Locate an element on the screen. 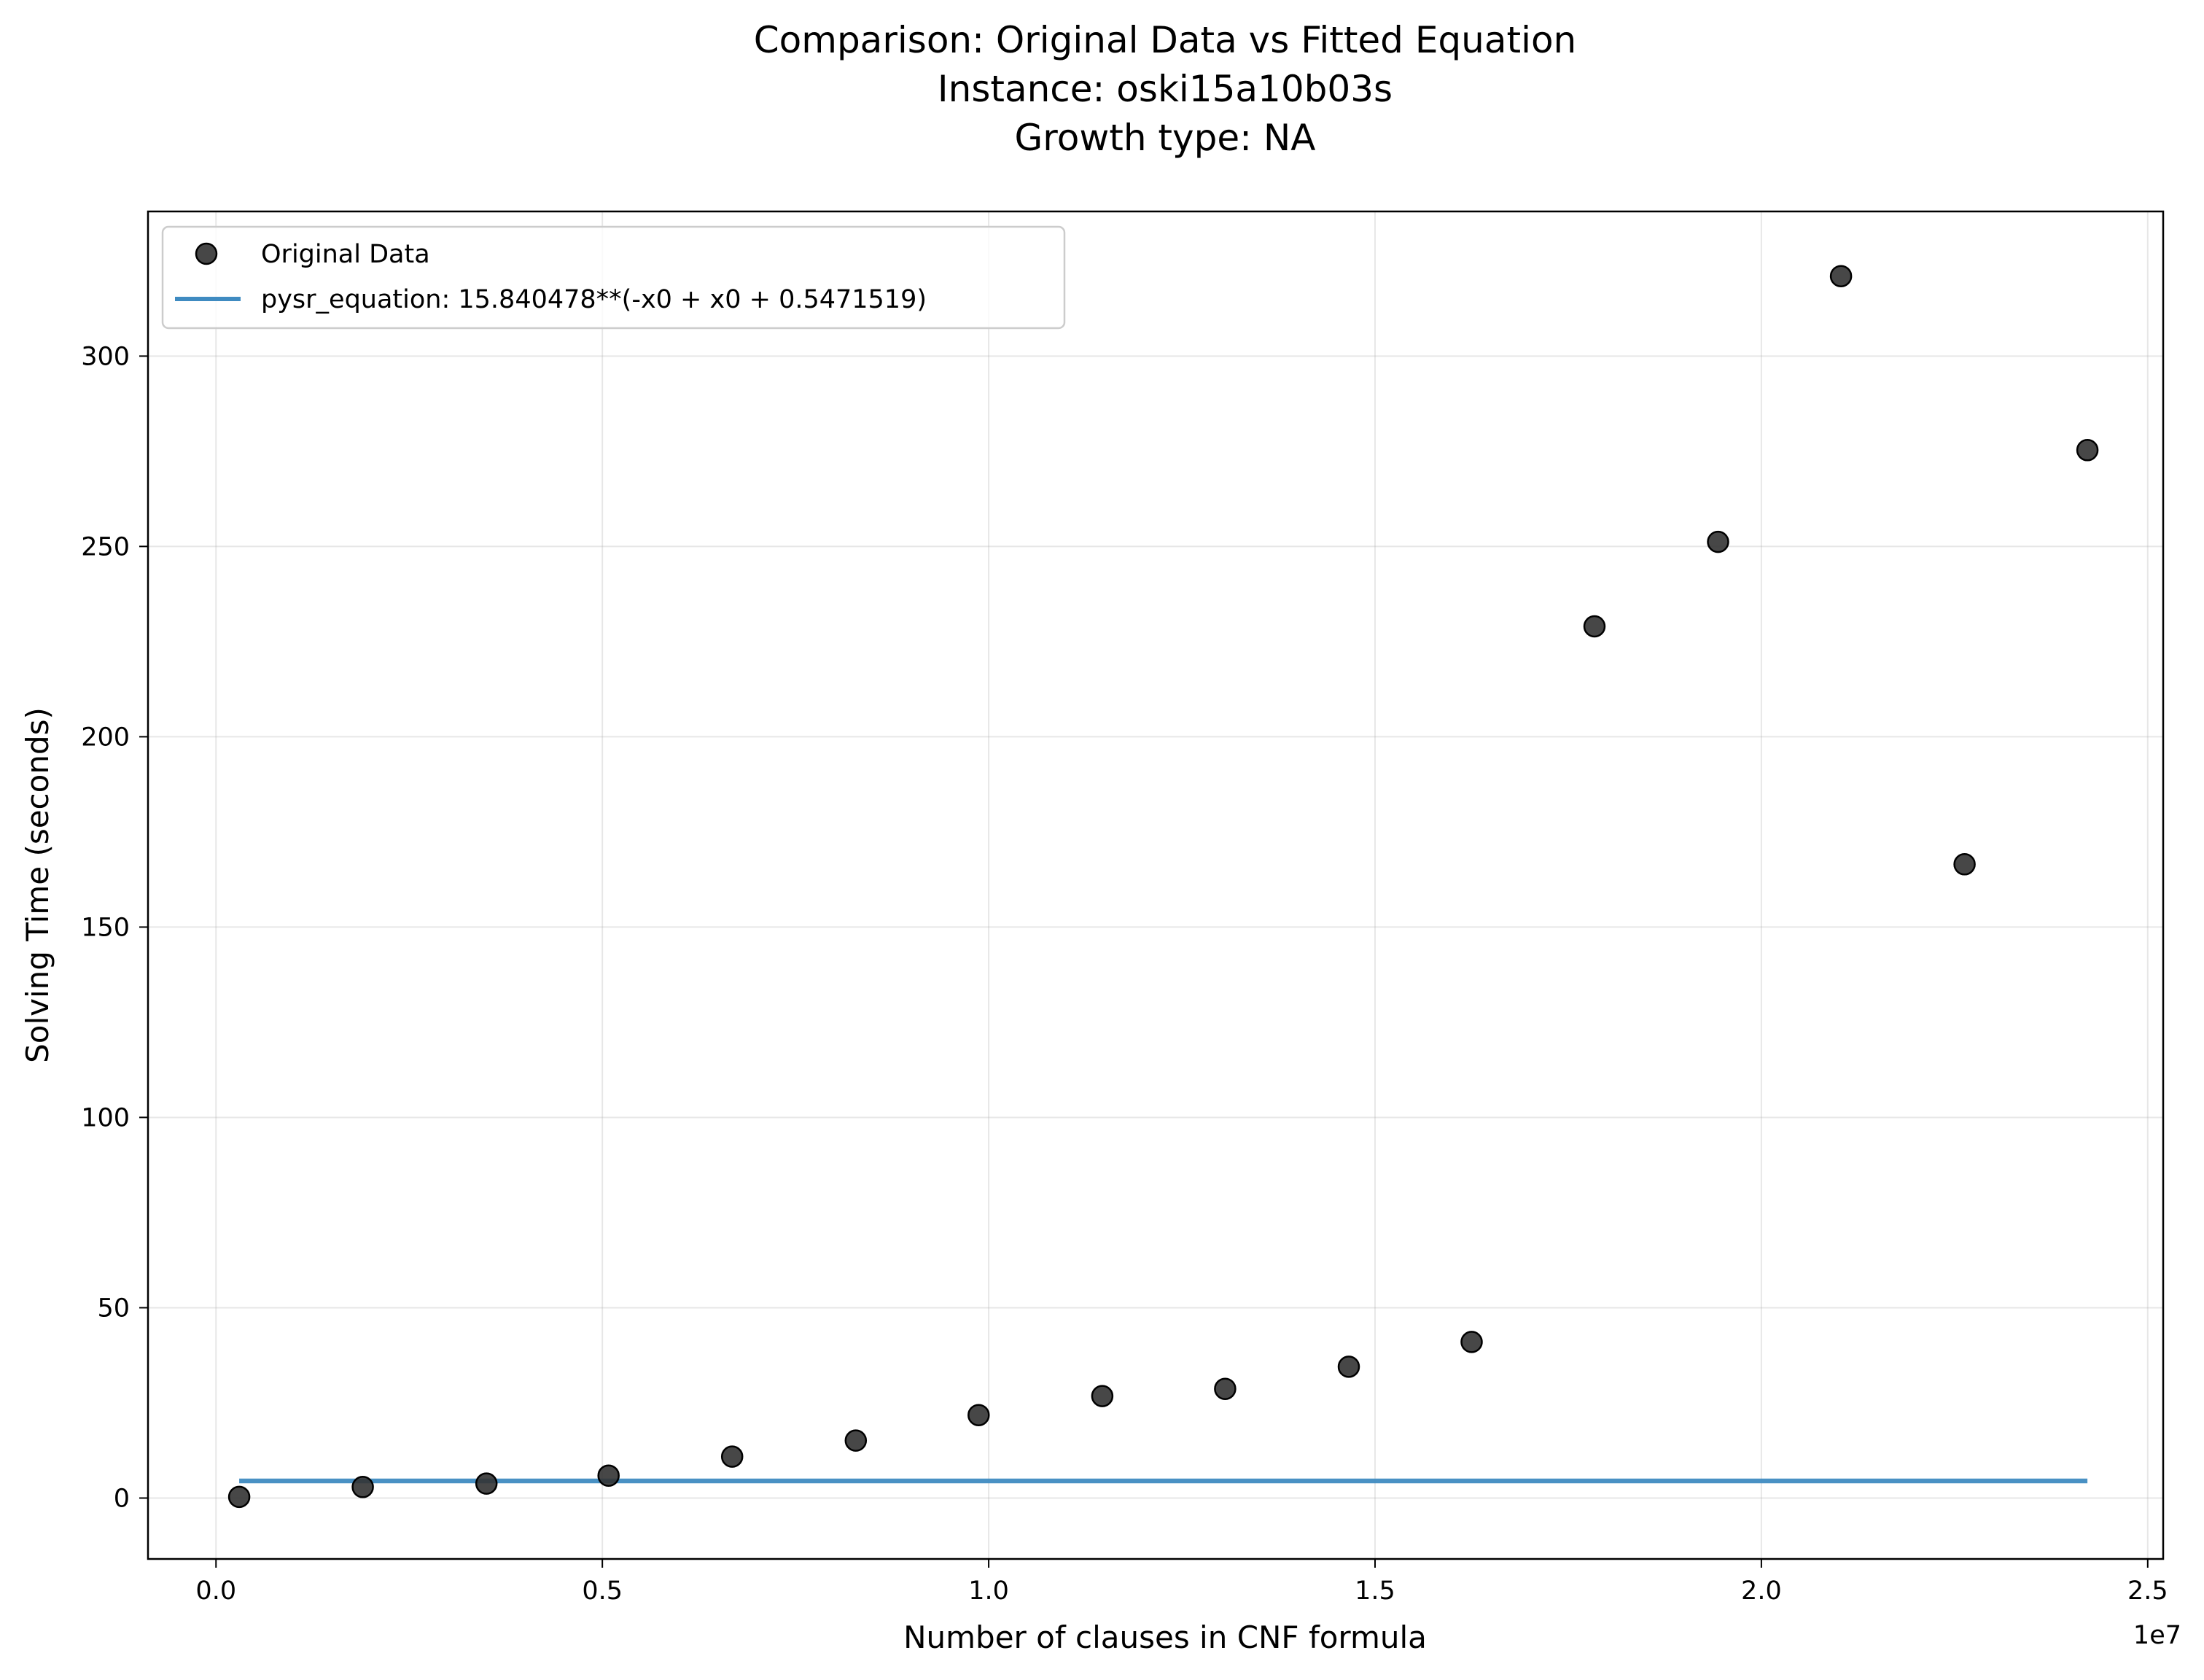 The height and width of the screenshot is (1680, 2204). legend-box is located at coordinates (613, 277).